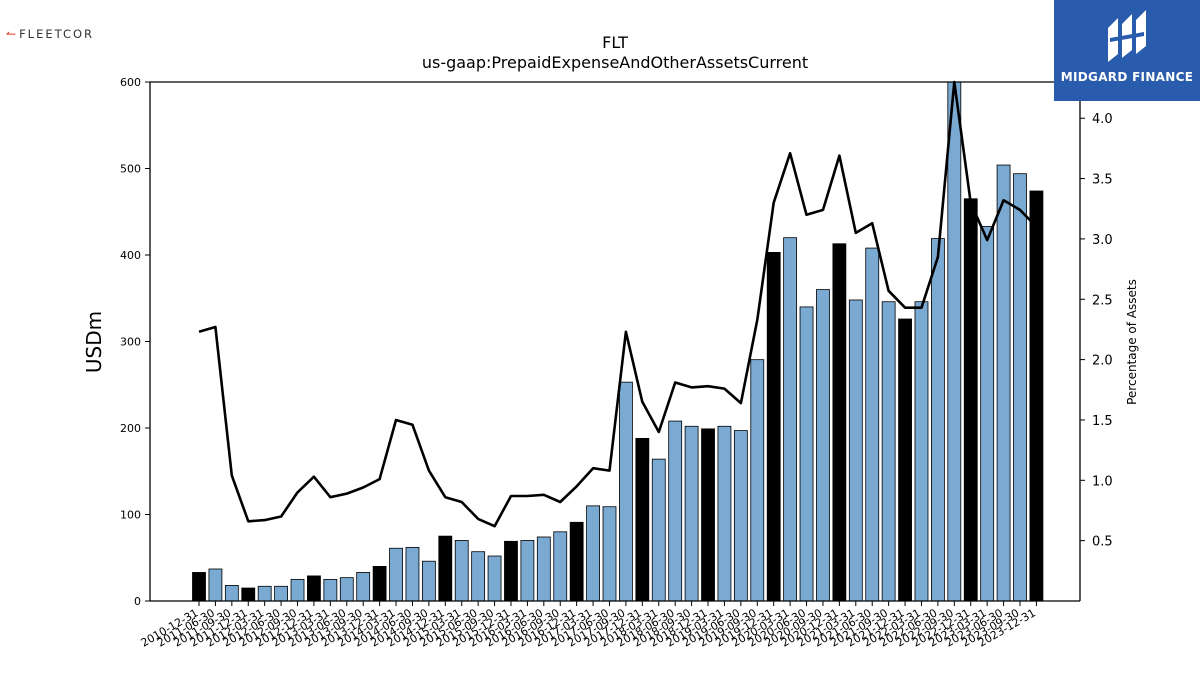 The image size is (1200, 675). I want to click on fleetcor-logo: ↼ FLEETCOR, so click(50, 34).